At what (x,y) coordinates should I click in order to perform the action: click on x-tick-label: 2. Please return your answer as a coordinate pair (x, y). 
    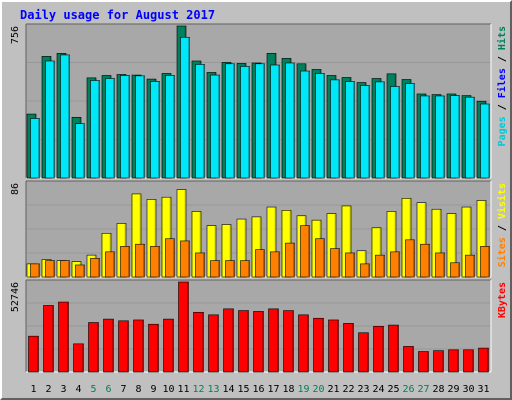
    Looking at the image, I should click on (48, 389).